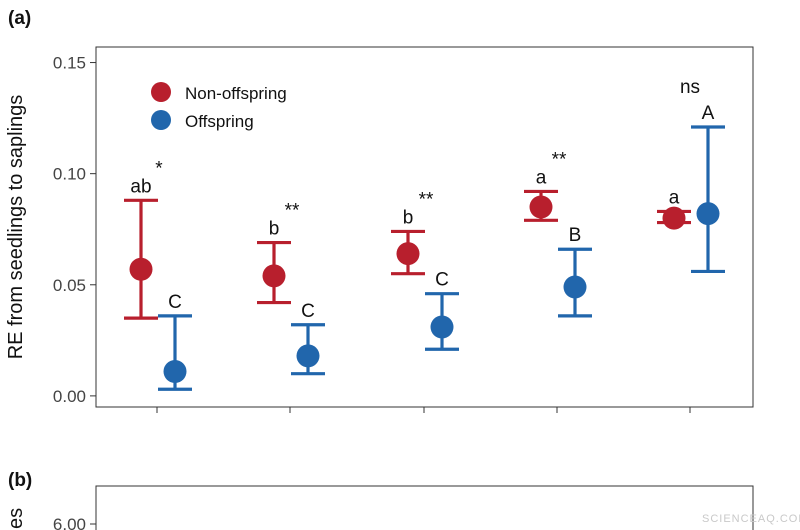  I want to click on watermark: SCIENCEAQ.COM, so click(751, 519).